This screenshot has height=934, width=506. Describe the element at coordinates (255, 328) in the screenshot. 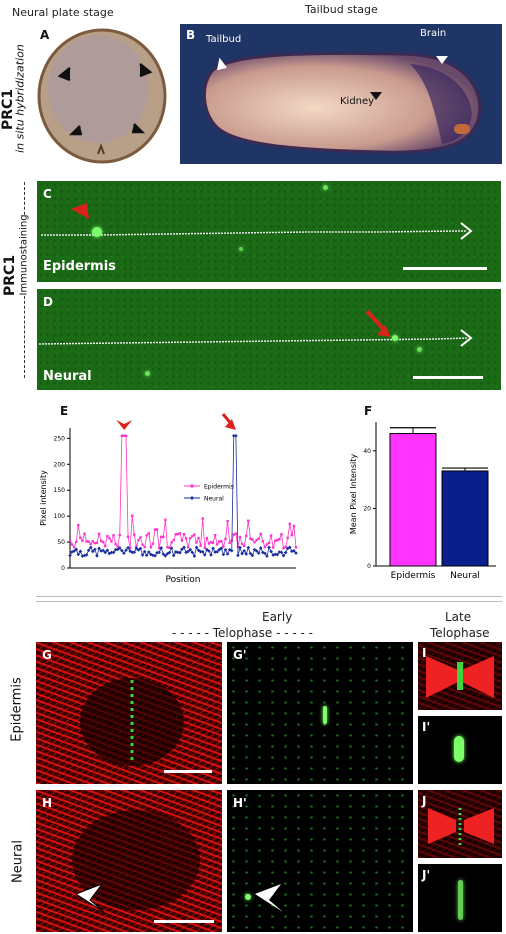

I see `line-trace-d` at that location.